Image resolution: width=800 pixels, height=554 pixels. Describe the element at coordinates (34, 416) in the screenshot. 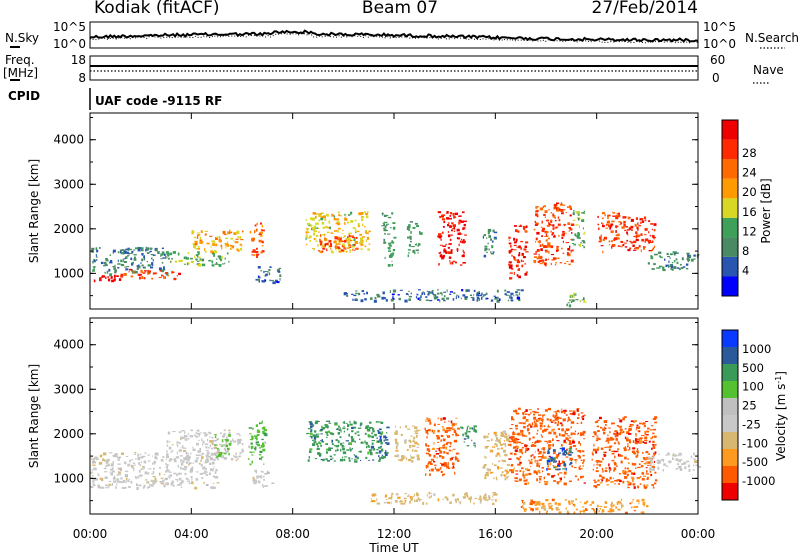

I see `velocity-ylabel: Slant Range [km]` at that location.